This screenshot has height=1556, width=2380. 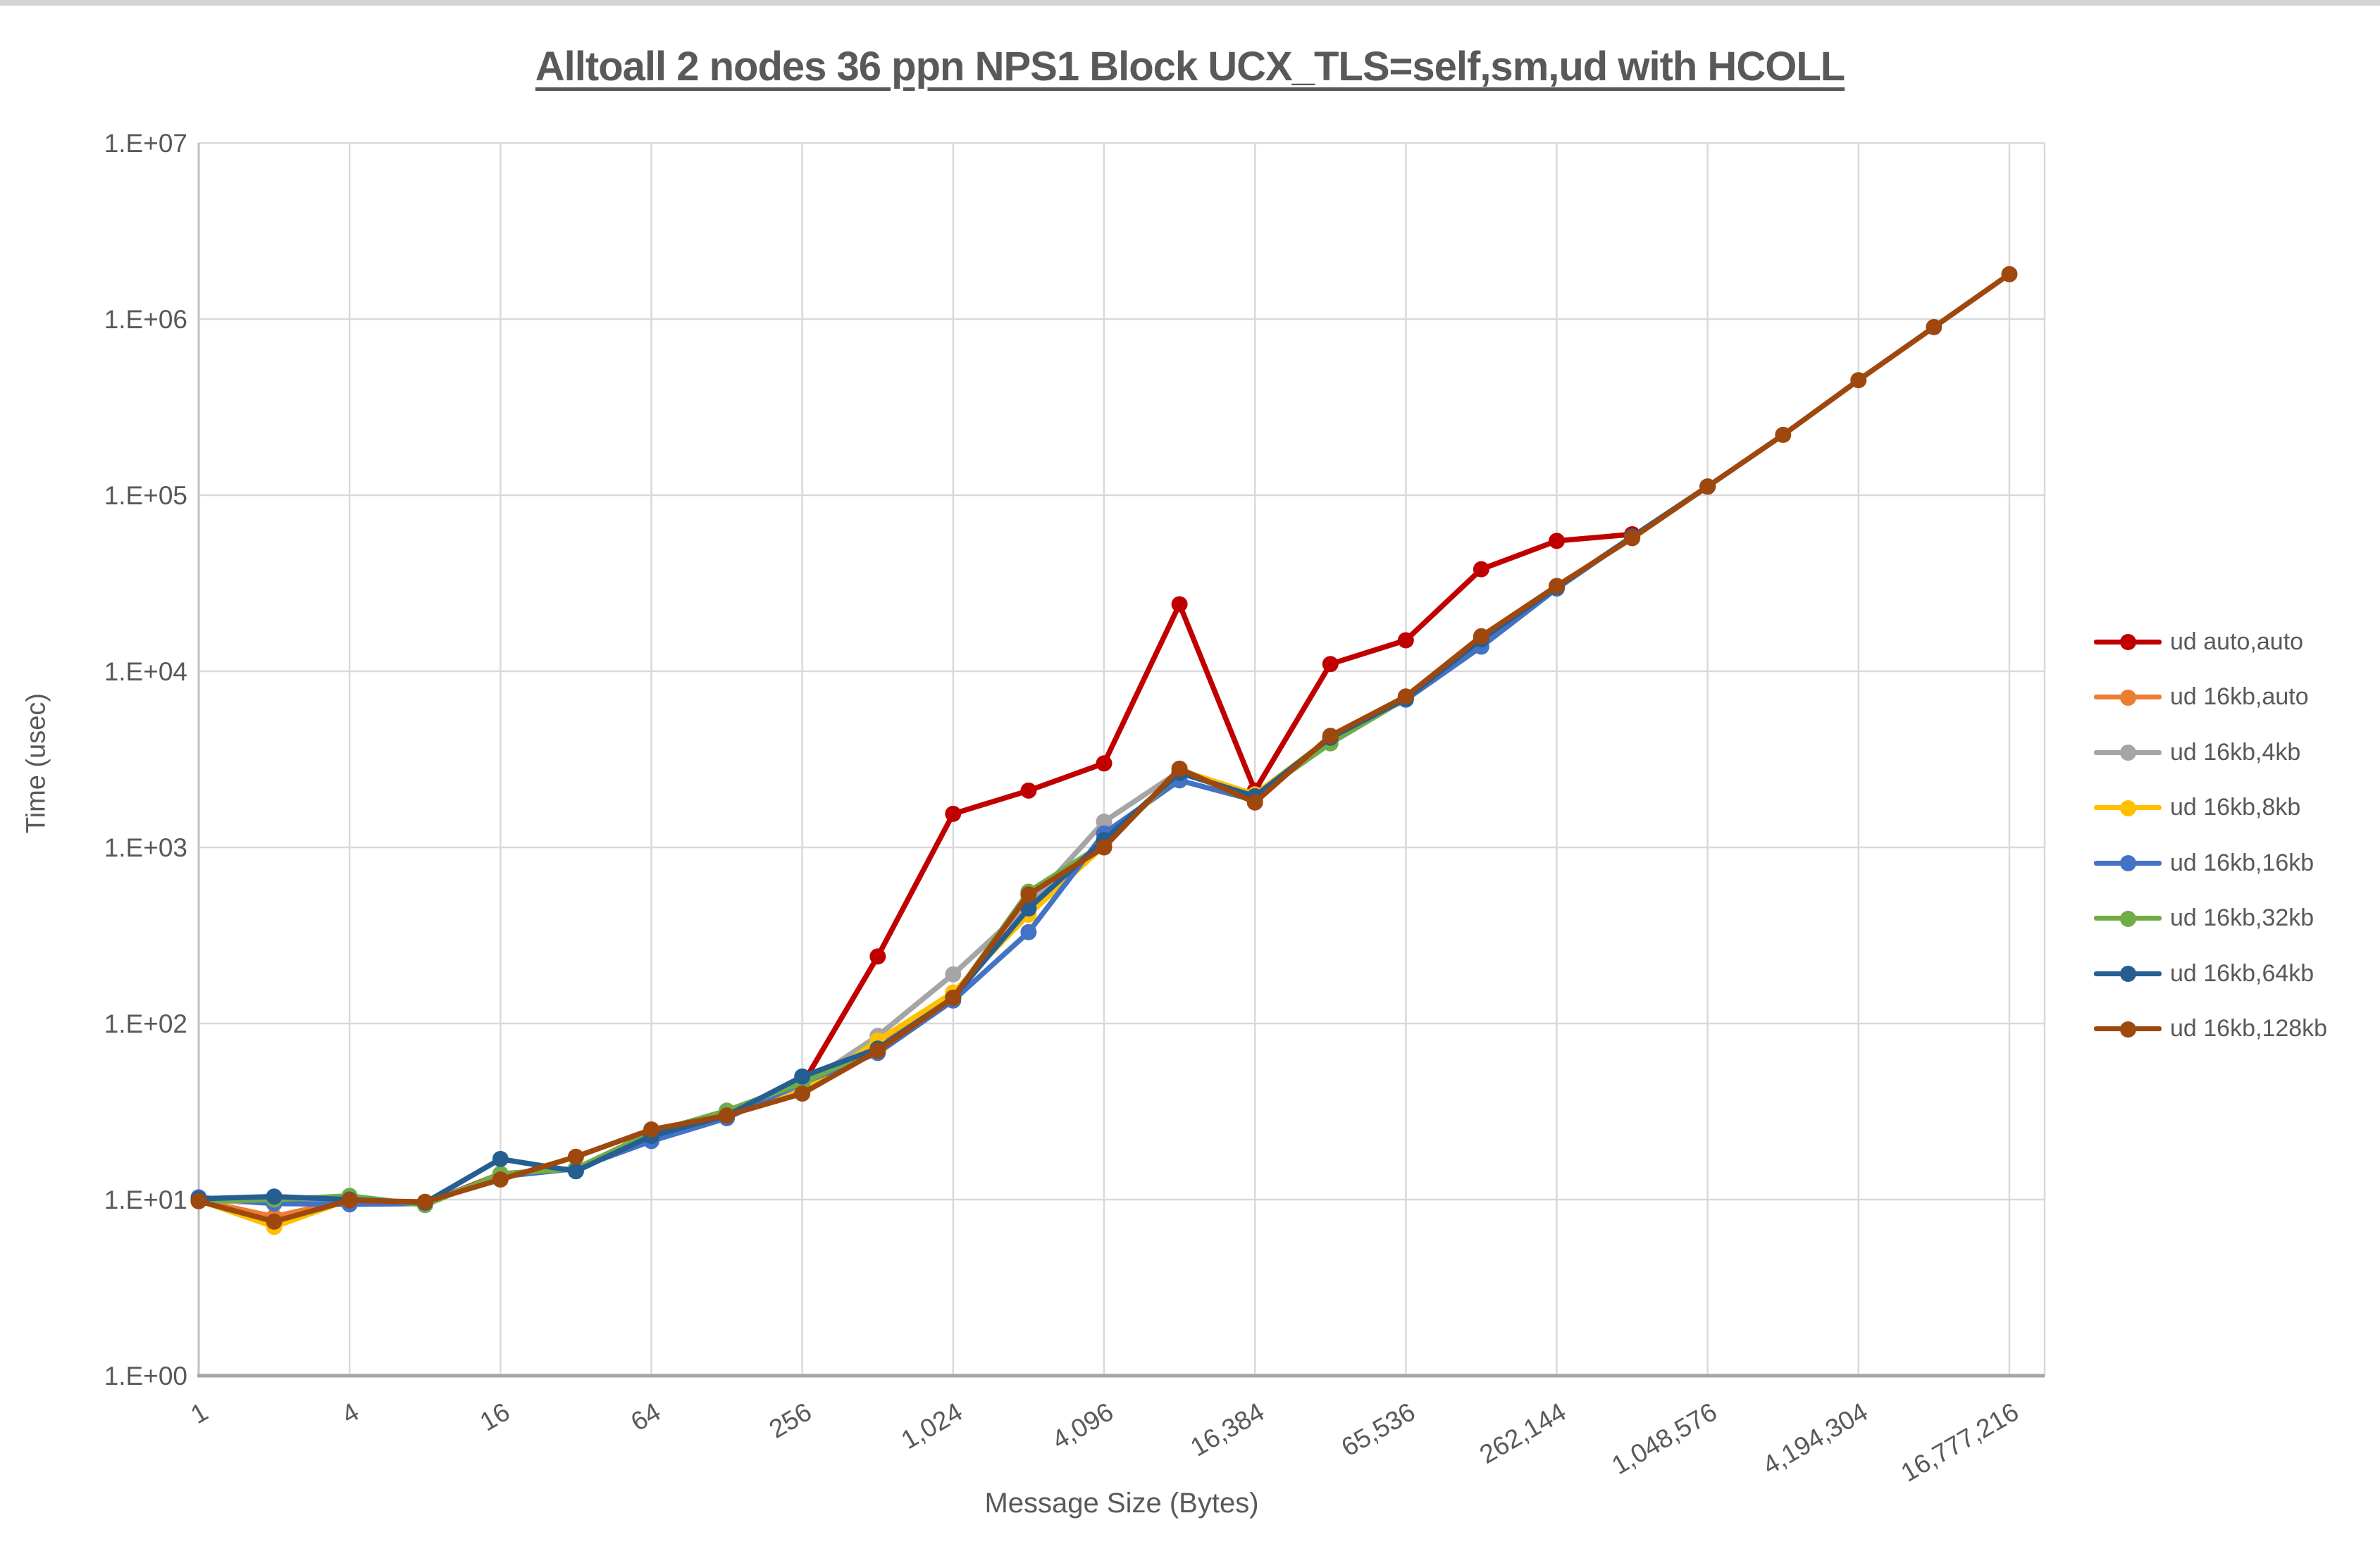 I want to click on legend-label: ud 16kb,4kb, so click(x=2235, y=752).